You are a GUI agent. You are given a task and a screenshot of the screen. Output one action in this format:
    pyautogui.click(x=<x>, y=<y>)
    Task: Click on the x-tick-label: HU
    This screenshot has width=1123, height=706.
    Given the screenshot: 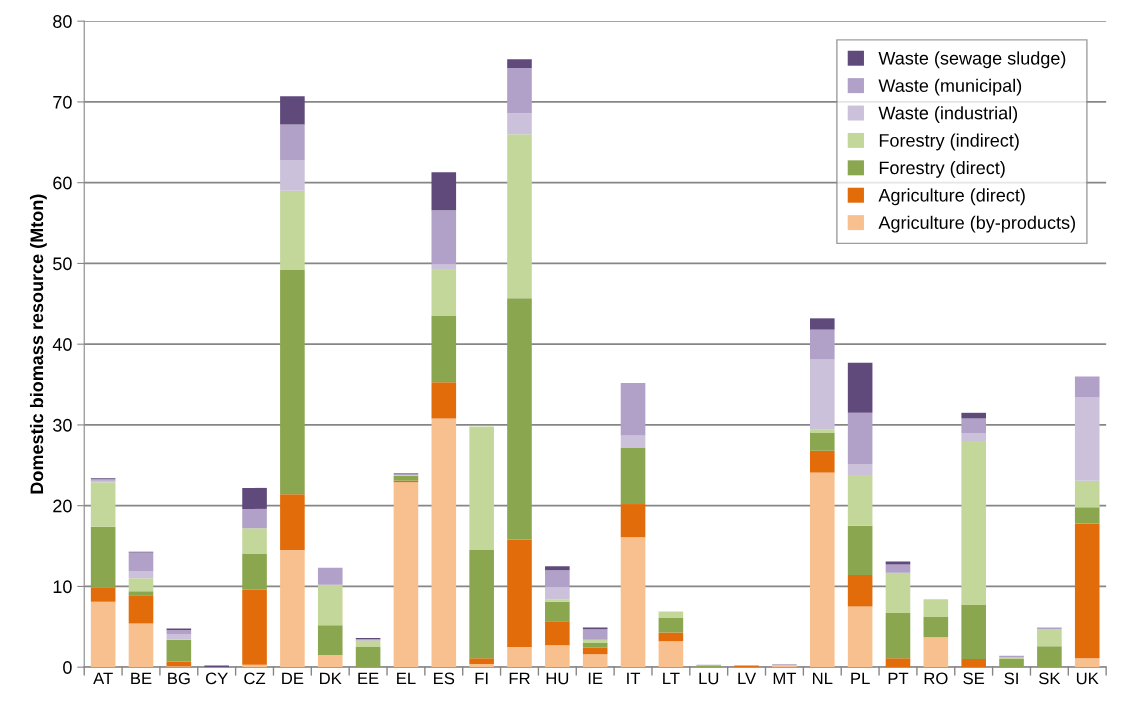 What is the action you would take?
    pyautogui.click(x=557, y=678)
    